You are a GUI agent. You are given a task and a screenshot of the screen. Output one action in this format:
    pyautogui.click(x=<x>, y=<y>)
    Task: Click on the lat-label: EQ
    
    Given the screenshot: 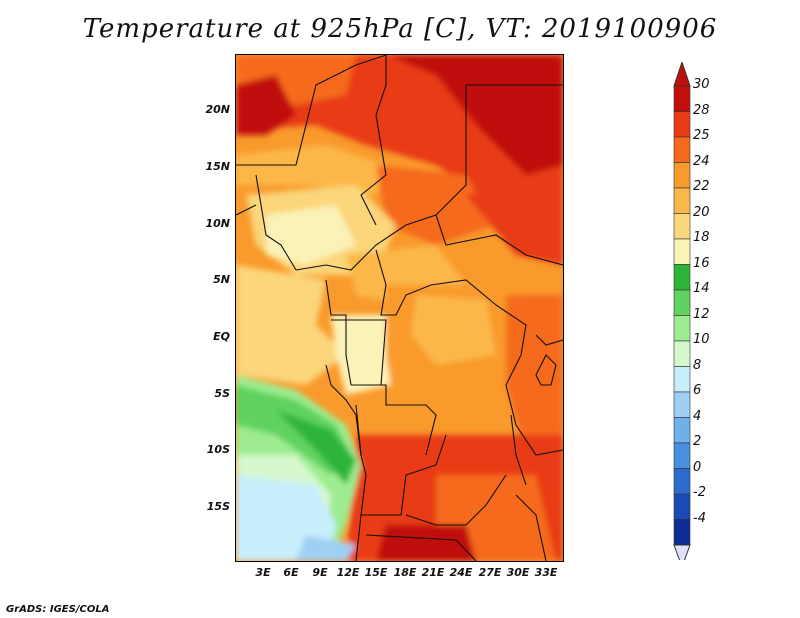 What is the action you would take?
    pyautogui.click(x=221, y=336)
    